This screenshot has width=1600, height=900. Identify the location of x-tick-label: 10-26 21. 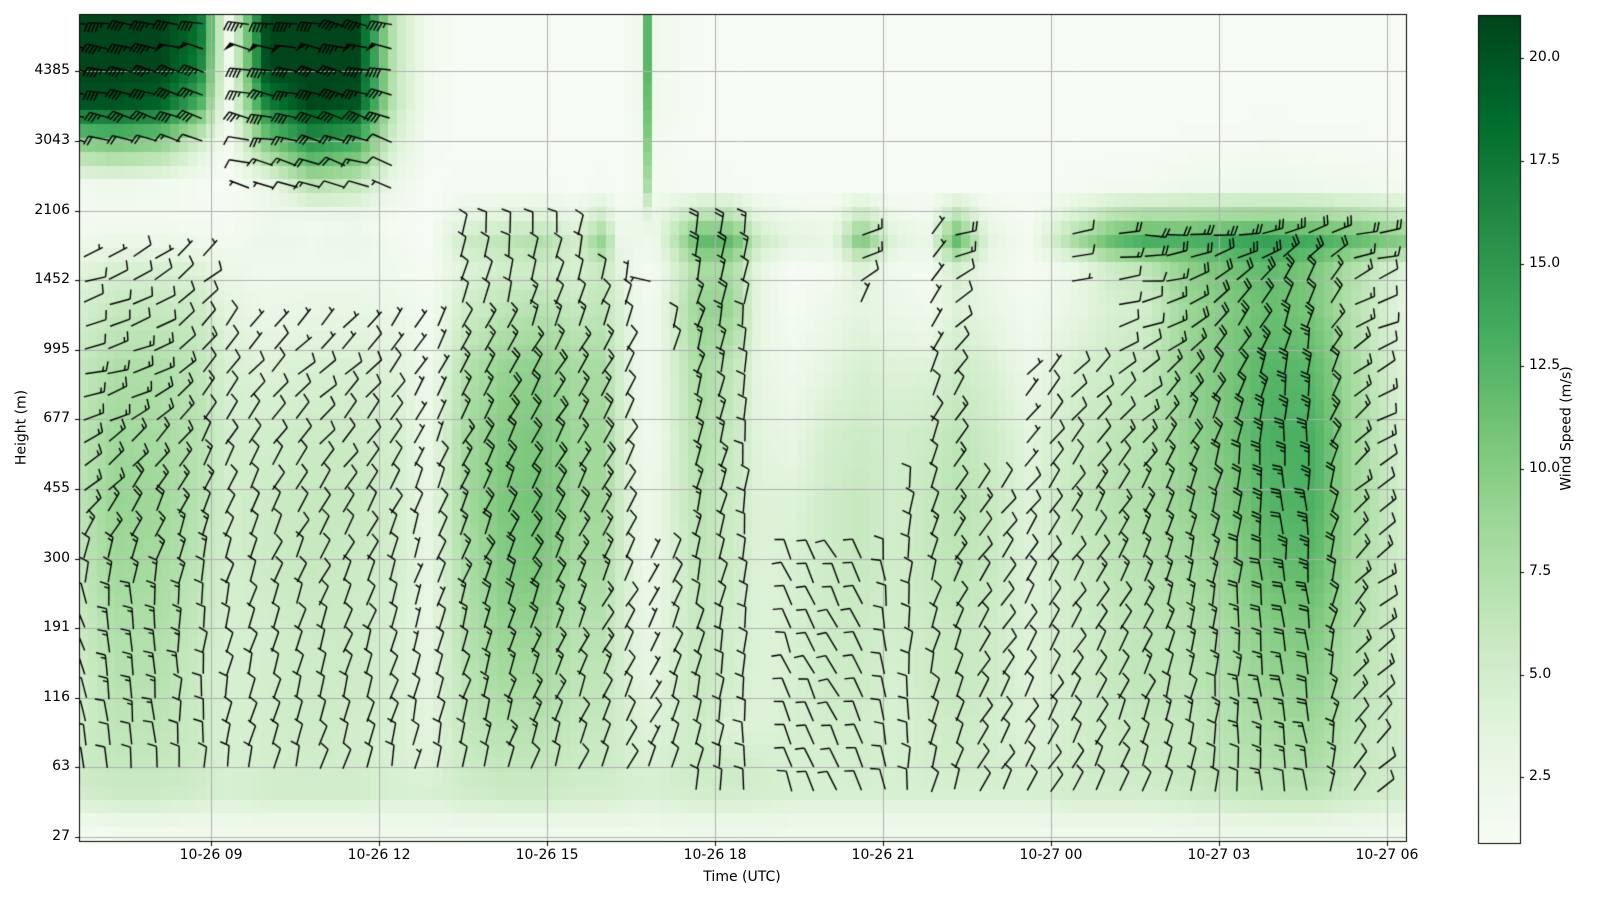
(883, 855).